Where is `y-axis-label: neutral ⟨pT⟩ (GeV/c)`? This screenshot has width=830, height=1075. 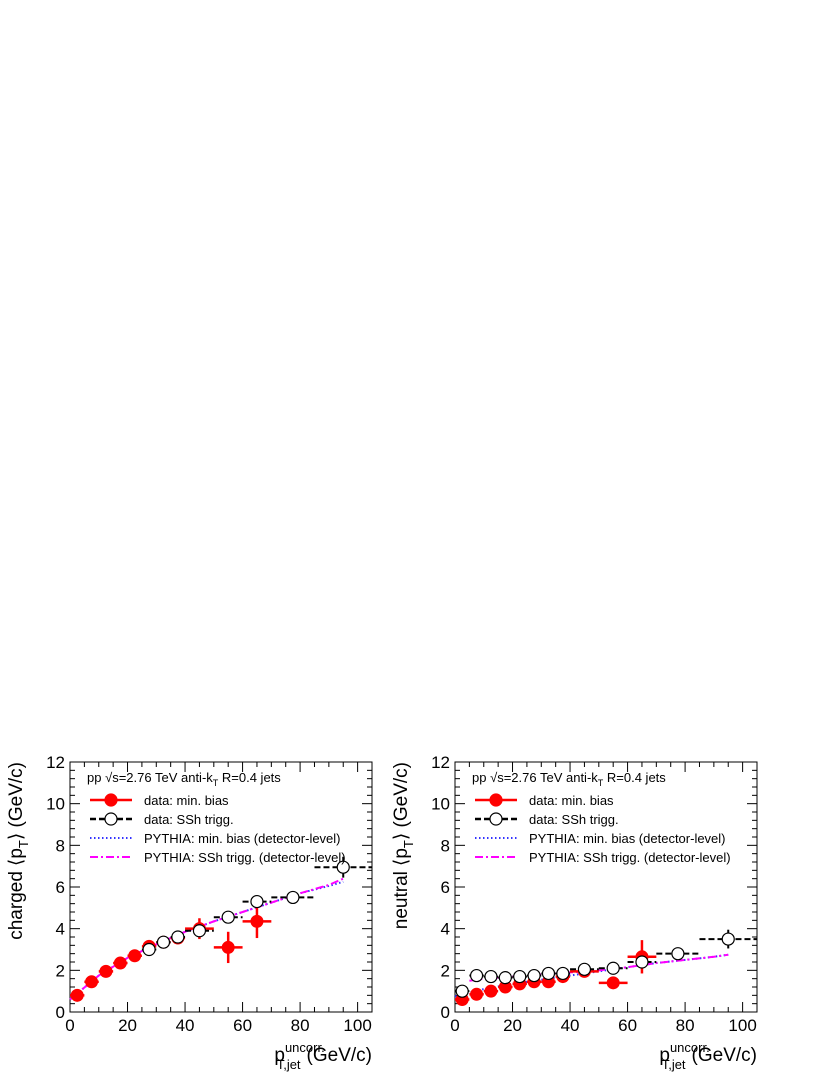 y-axis-label: neutral ⟨pT⟩ (GeV/c) is located at coordinates (403, 845).